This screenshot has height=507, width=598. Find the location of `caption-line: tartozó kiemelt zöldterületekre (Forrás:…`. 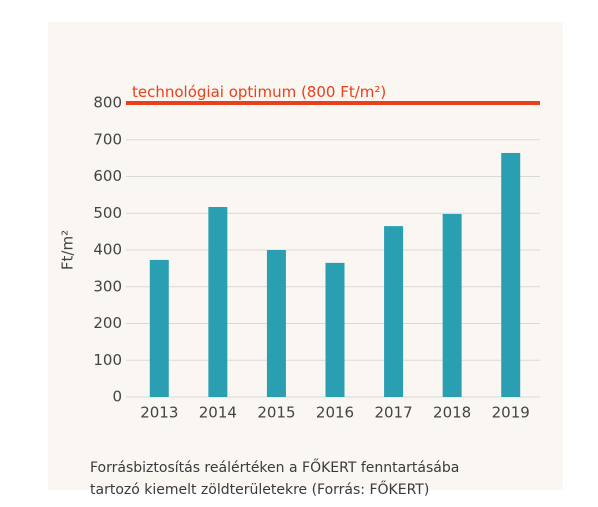

caption-line: tartozó kiemelt zöldterületekre (Forrás:… is located at coordinates (259, 489).